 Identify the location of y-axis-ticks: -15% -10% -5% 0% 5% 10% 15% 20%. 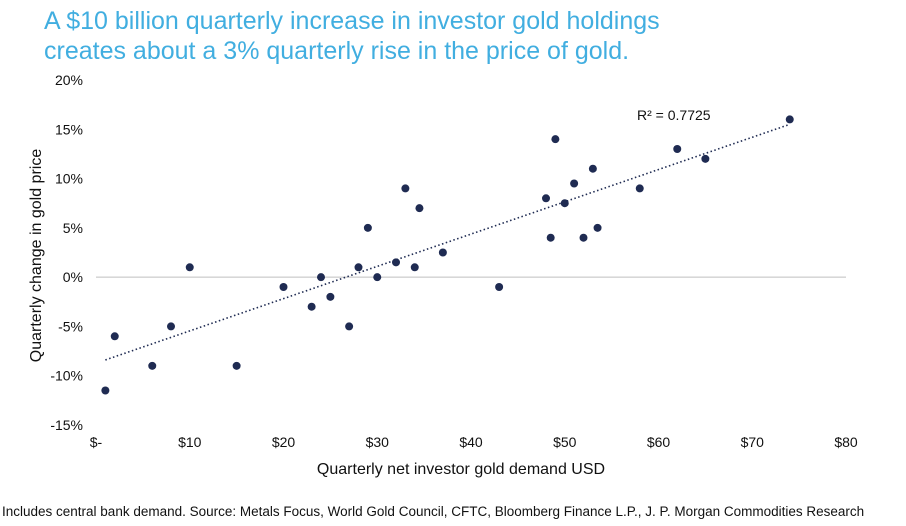
(66, 252).